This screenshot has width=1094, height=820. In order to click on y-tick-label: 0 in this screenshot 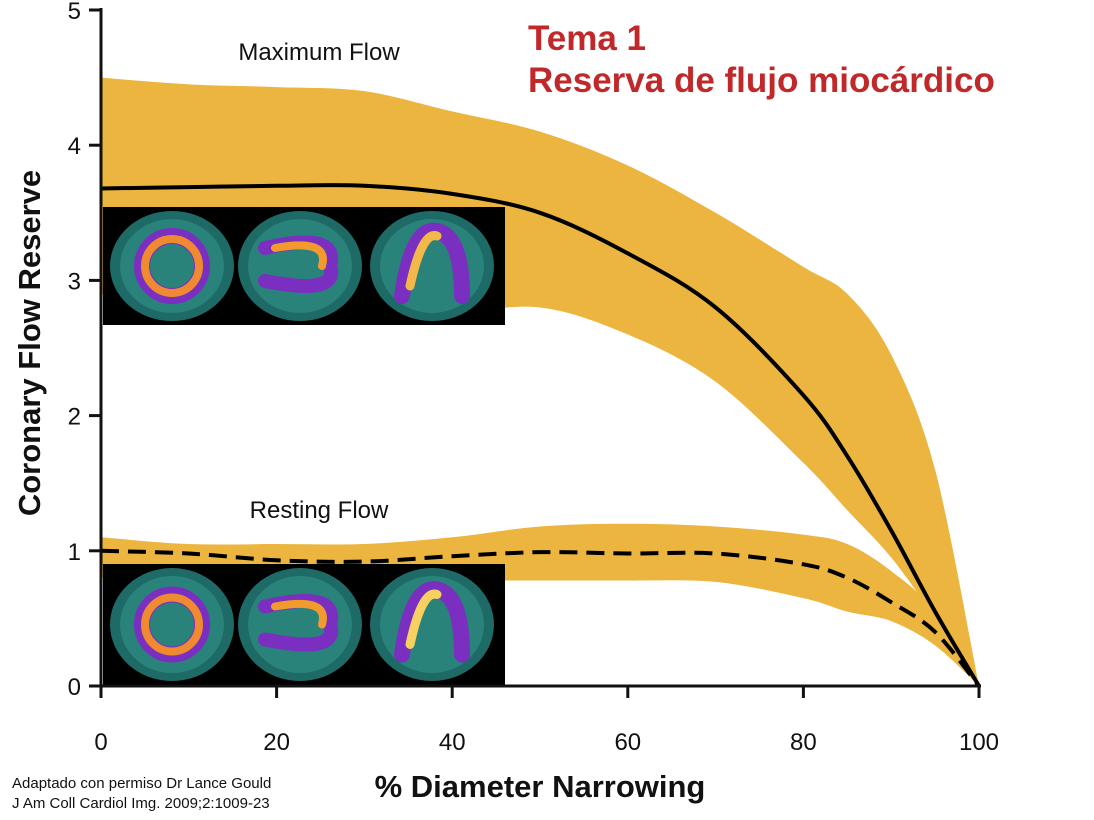, I will do `click(74, 687)`.